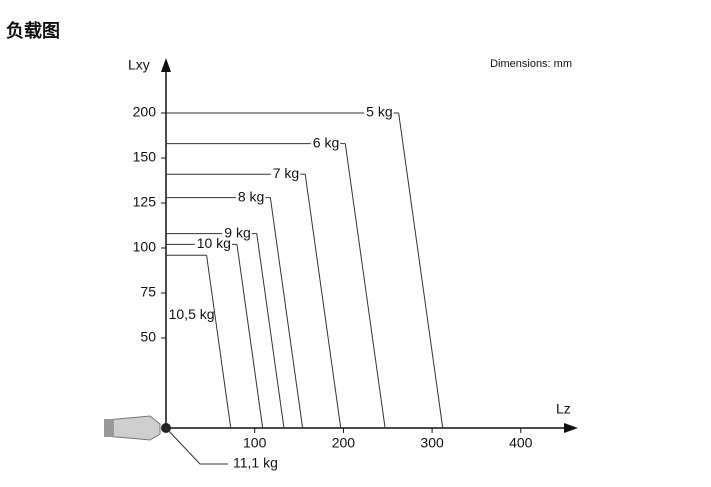  I want to click on y-tick-label: 150, so click(145, 157).